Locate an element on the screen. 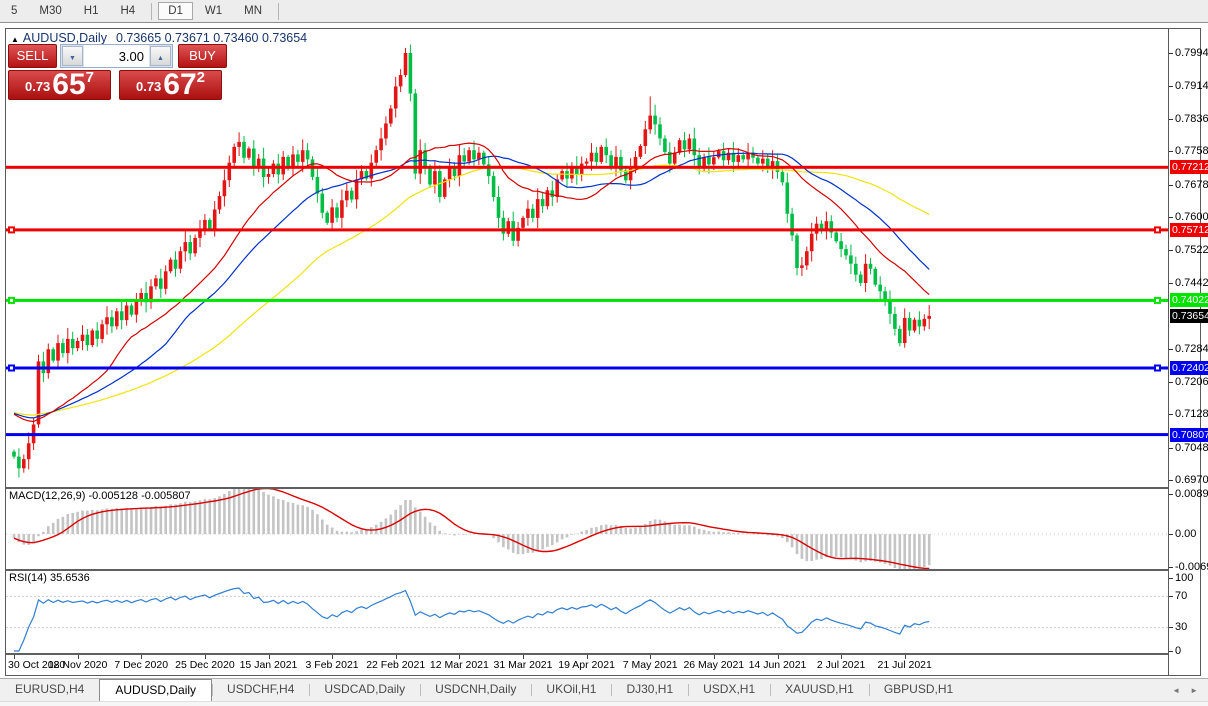 Image resolution: width=1208 pixels, height=706 pixels. macd-signal-line is located at coordinates (471, 529).